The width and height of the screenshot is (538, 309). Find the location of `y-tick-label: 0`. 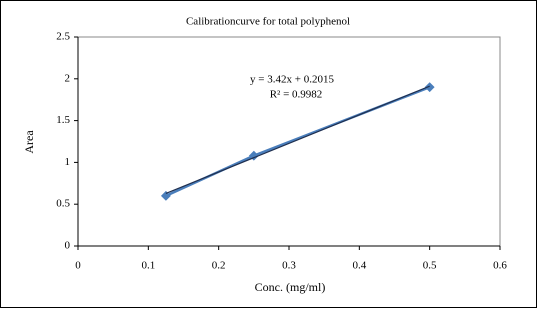

y-tick-label: 0 is located at coordinates (68, 246).